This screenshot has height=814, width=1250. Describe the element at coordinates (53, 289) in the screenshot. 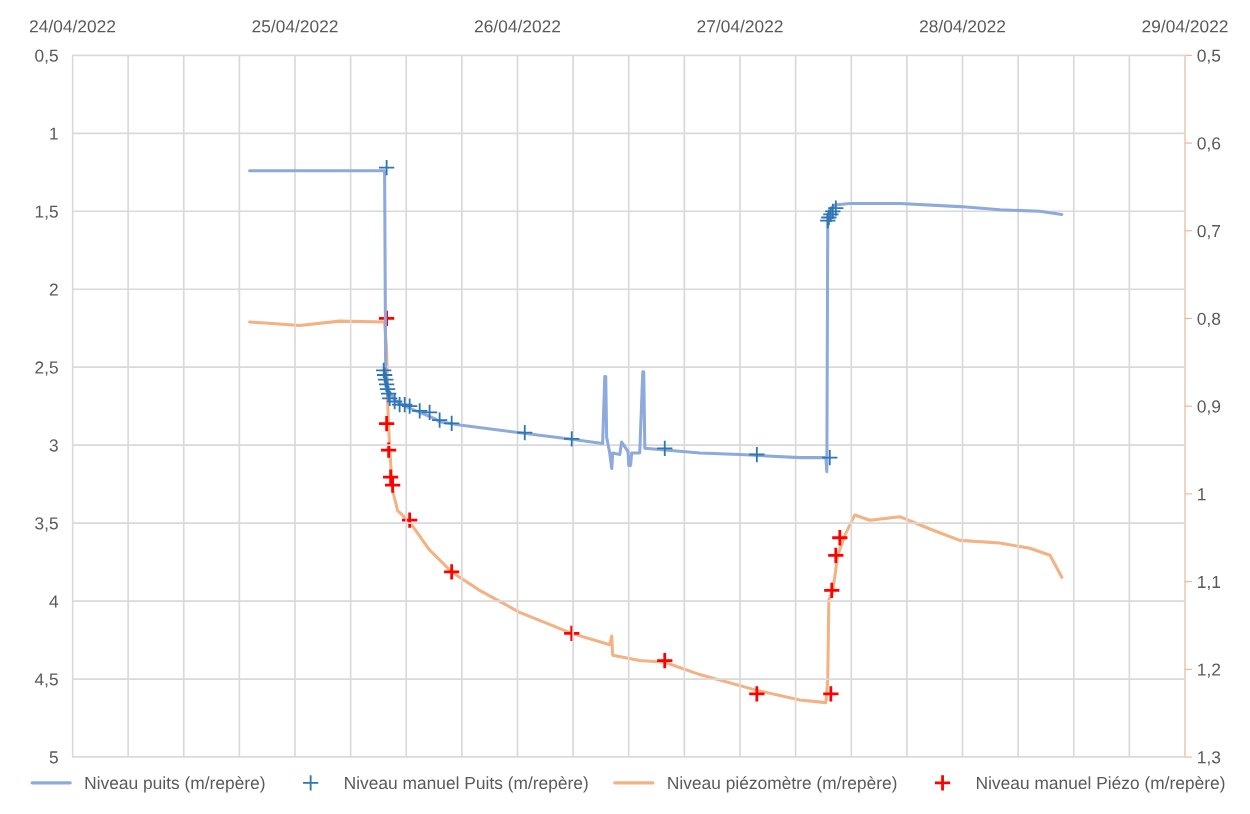

I see `y-tick-label: 2` at that location.